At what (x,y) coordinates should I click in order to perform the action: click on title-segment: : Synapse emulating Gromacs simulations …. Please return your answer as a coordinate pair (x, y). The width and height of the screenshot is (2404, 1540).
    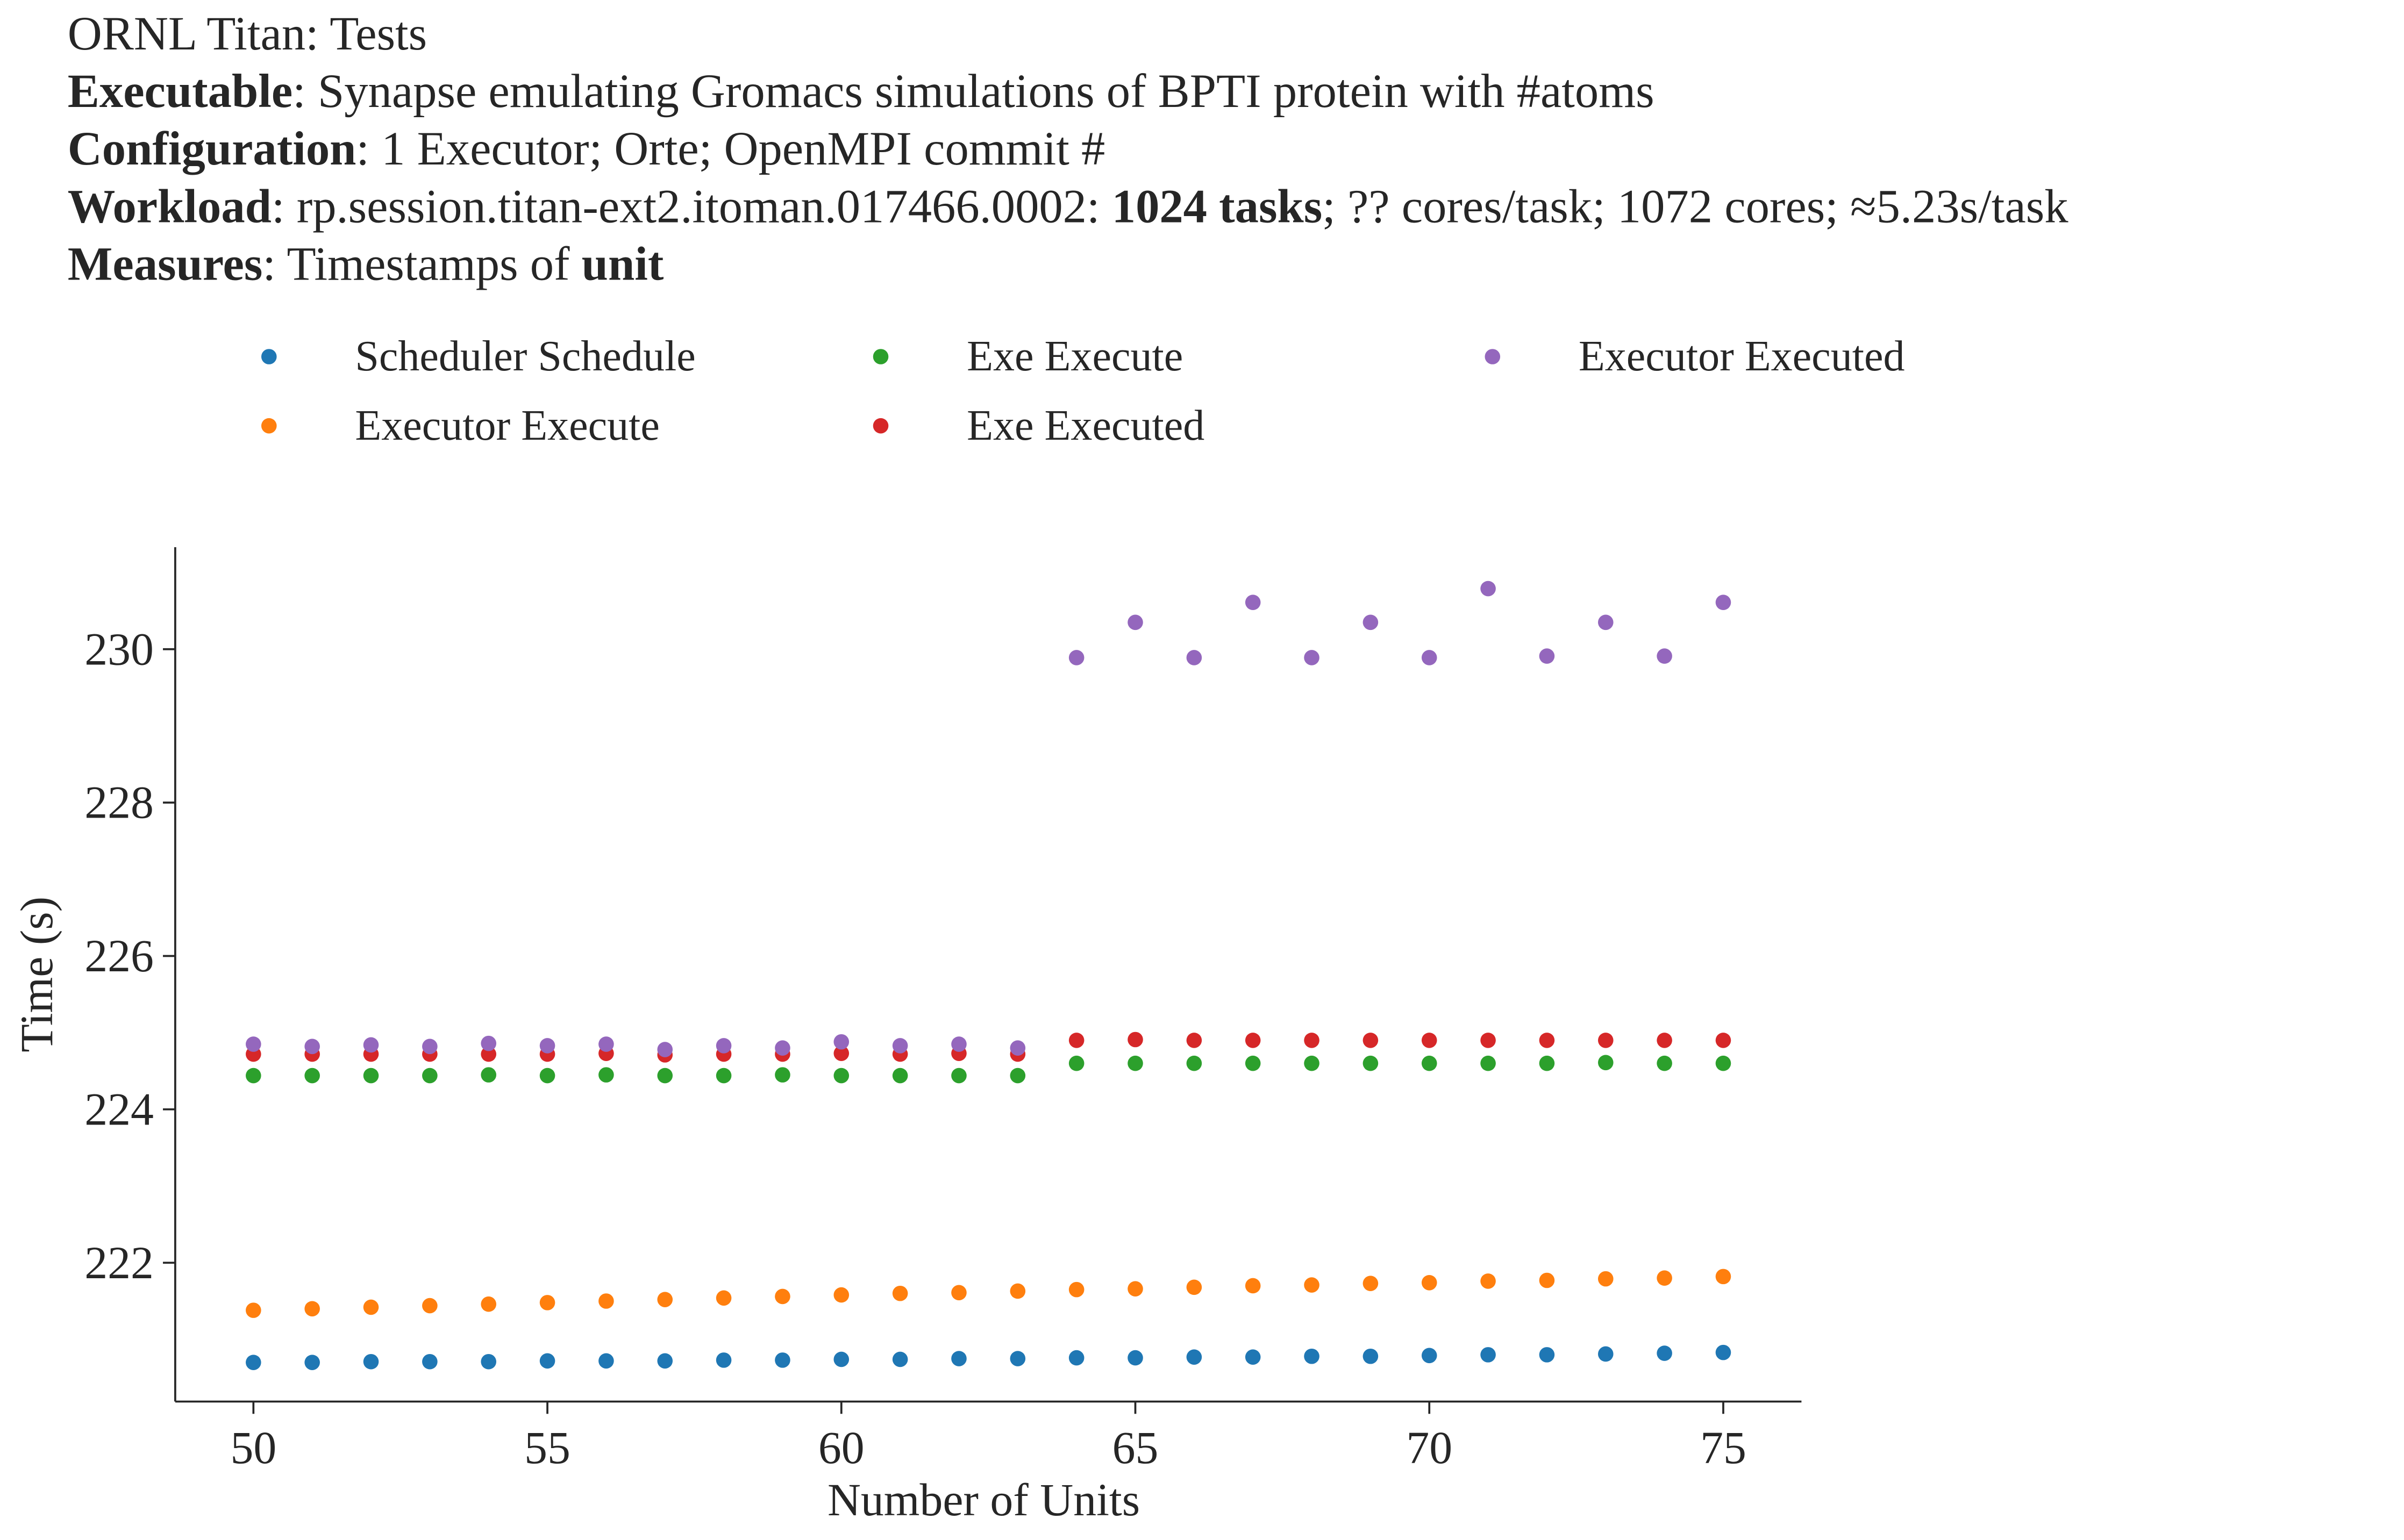
    Looking at the image, I should click on (973, 91).